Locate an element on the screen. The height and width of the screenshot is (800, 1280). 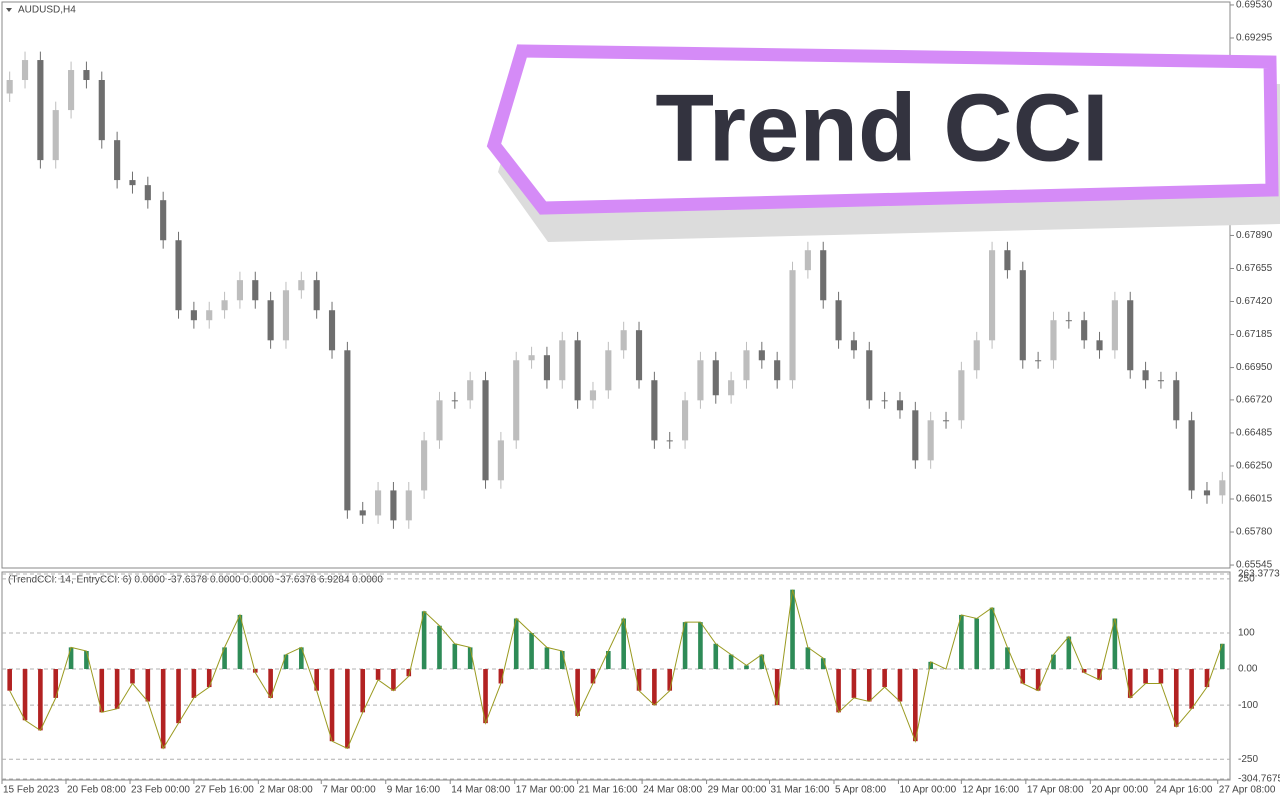
x-tick-label: 20 Feb 08:00 is located at coordinates (96, 790).